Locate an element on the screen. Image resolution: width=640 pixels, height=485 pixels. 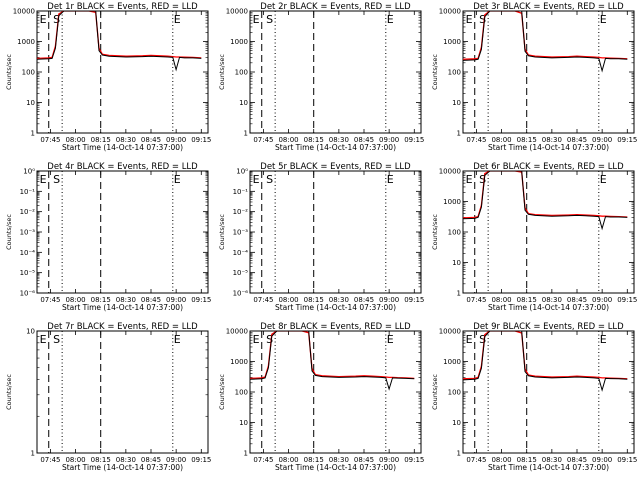
panel-title: Det 4r BLACK = Events, RED = LLD is located at coordinates (122, 167).